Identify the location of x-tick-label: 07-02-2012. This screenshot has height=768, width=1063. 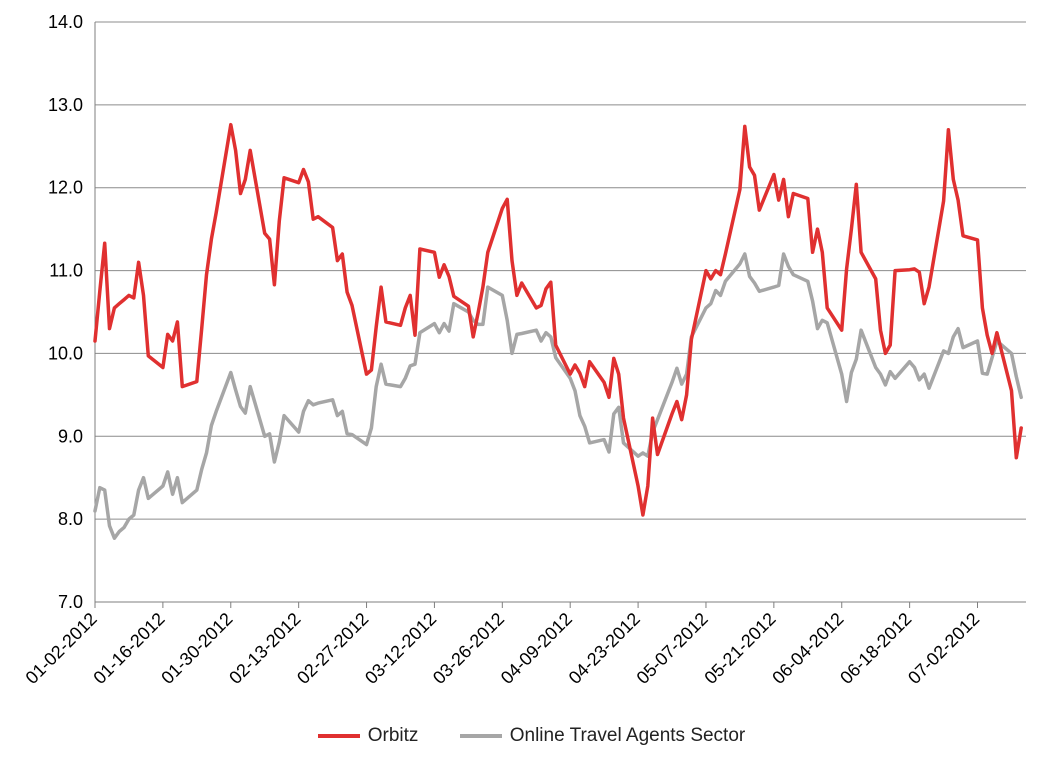
(943, 648).